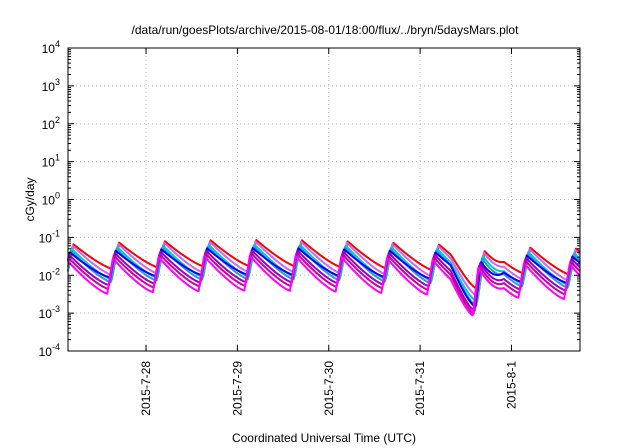 The width and height of the screenshot is (640, 448). Describe the element at coordinates (420, 388) in the screenshot. I see `x-tick-label: 2015-7-31` at that location.